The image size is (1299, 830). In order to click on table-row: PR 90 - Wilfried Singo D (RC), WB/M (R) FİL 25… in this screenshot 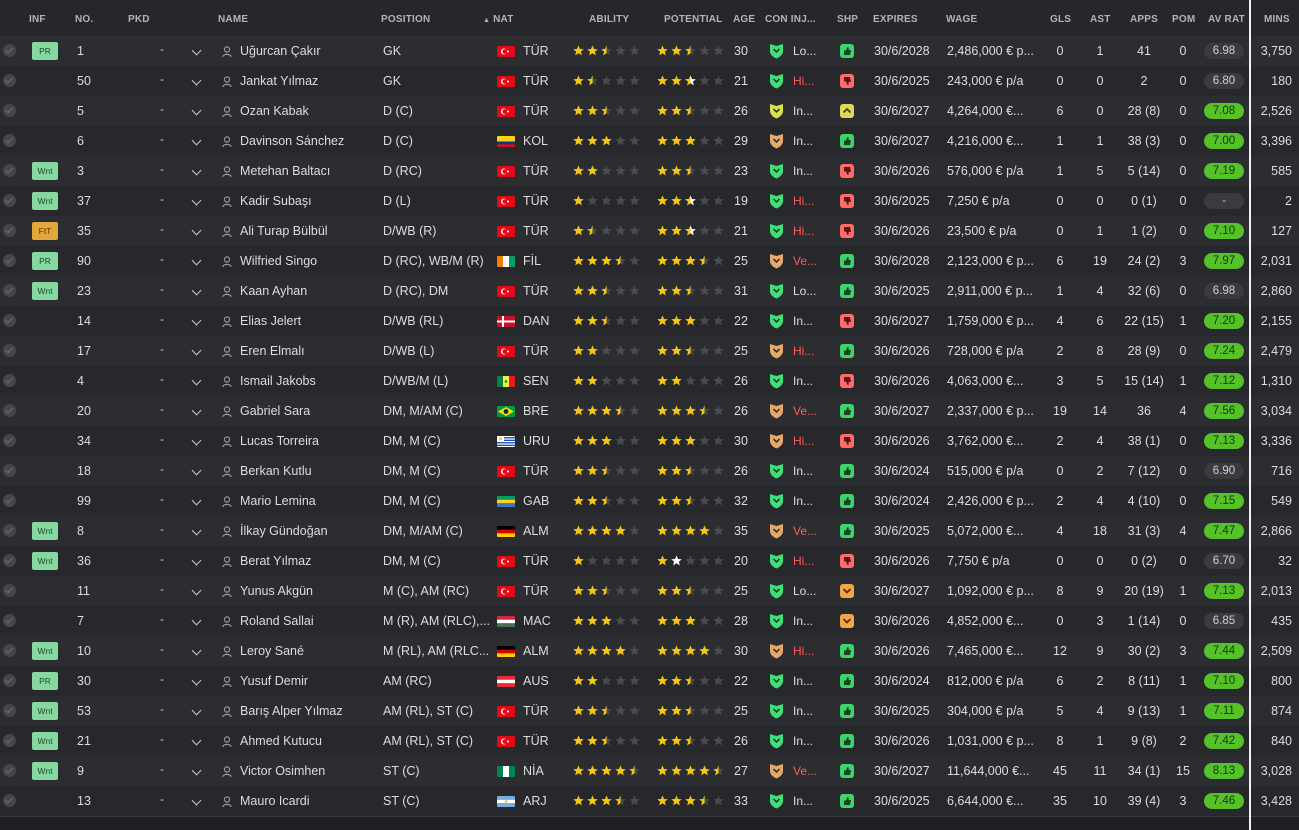, I will do `click(649, 261)`.